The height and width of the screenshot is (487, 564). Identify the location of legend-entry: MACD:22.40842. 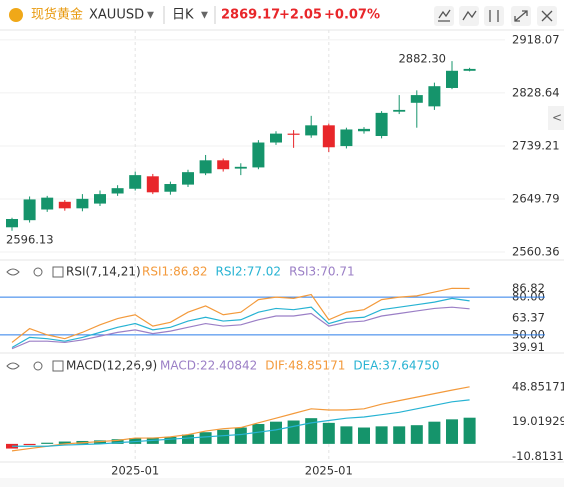
(208, 366).